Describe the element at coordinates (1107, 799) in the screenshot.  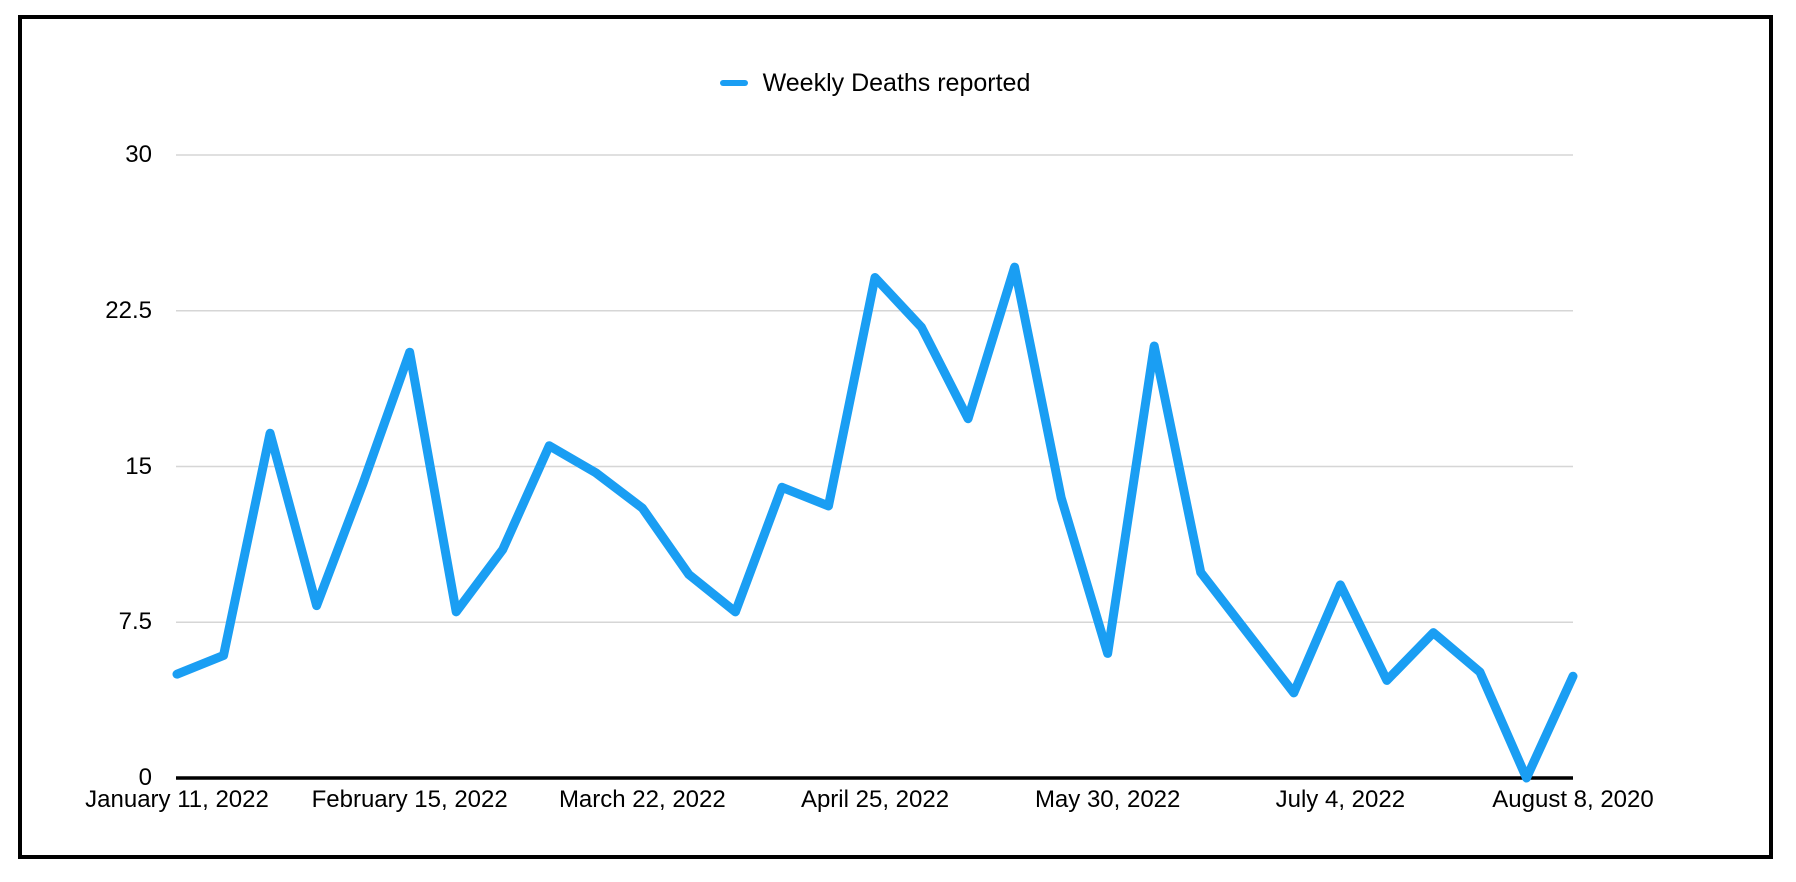
I see `x-axis-tick-label: May 30, 2022` at that location.